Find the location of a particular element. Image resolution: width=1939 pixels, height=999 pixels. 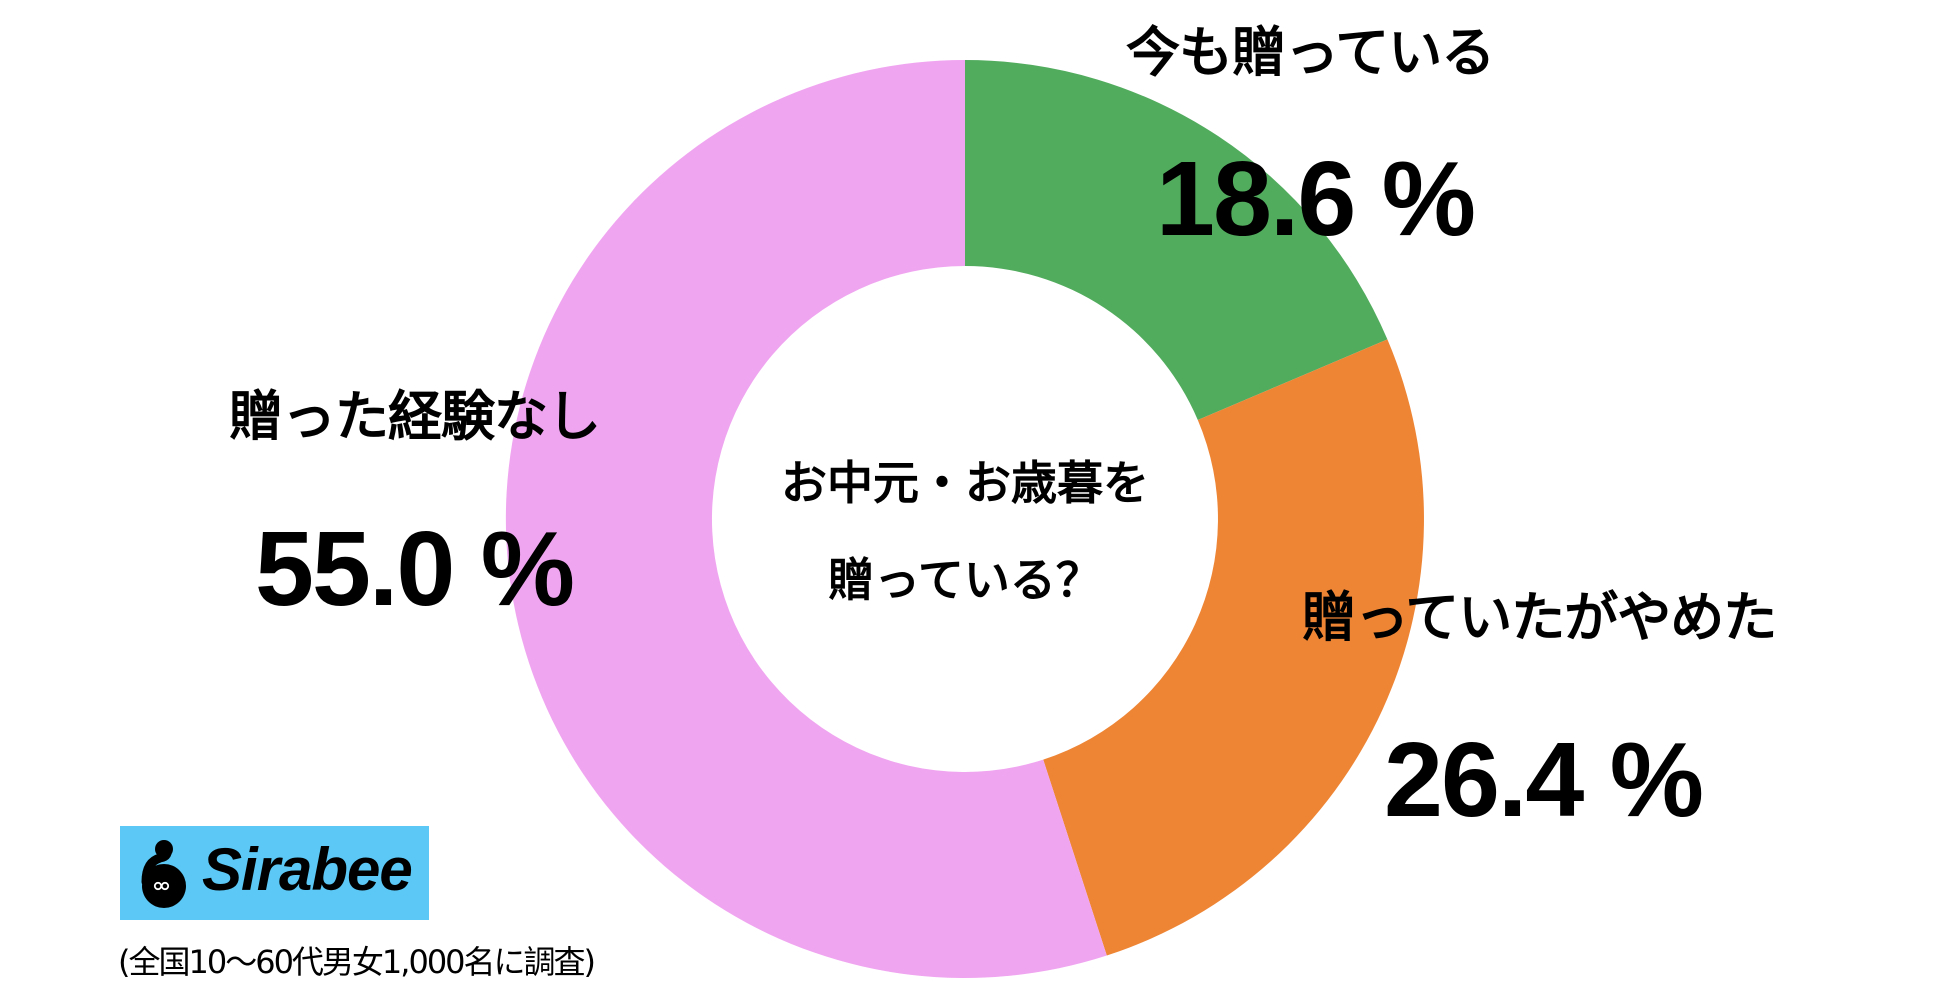

sirabee-logo: Sirabee is located at coordinates (274, 873).